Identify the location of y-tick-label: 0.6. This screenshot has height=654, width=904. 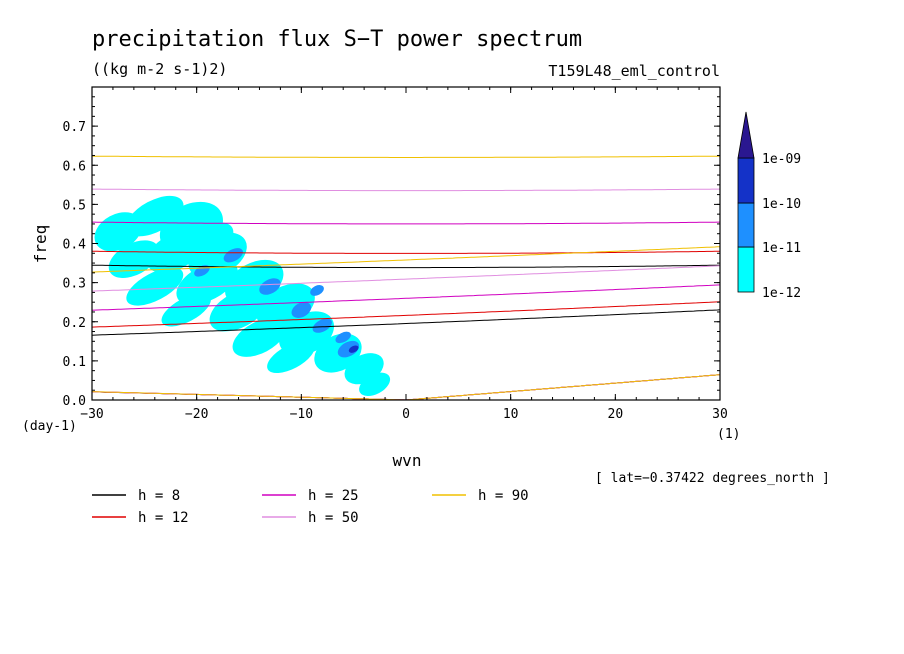
(74, 166).